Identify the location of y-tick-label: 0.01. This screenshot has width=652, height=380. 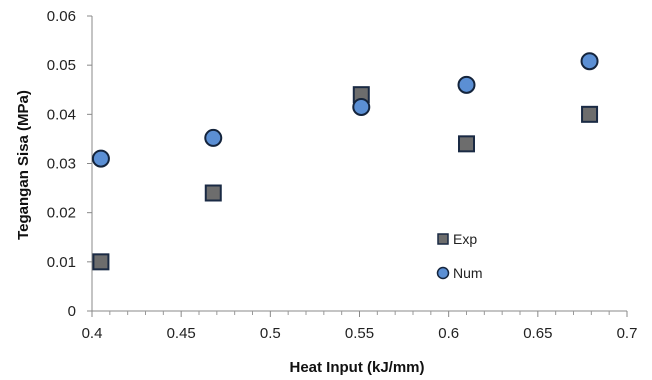
(61, 262).